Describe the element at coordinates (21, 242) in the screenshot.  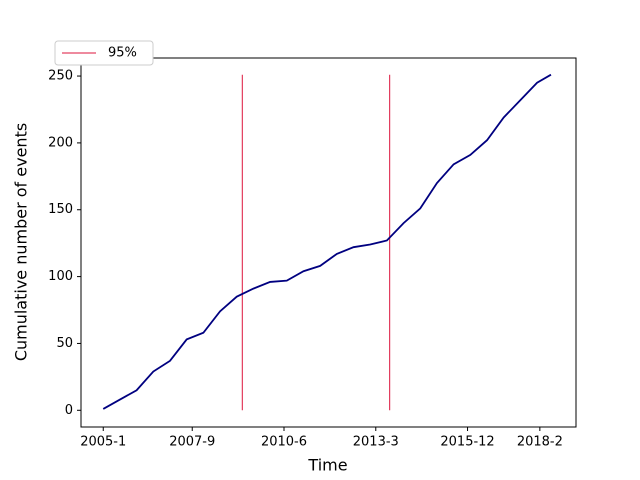
I see `y-axis-label: Cumulative number of events` at that location.